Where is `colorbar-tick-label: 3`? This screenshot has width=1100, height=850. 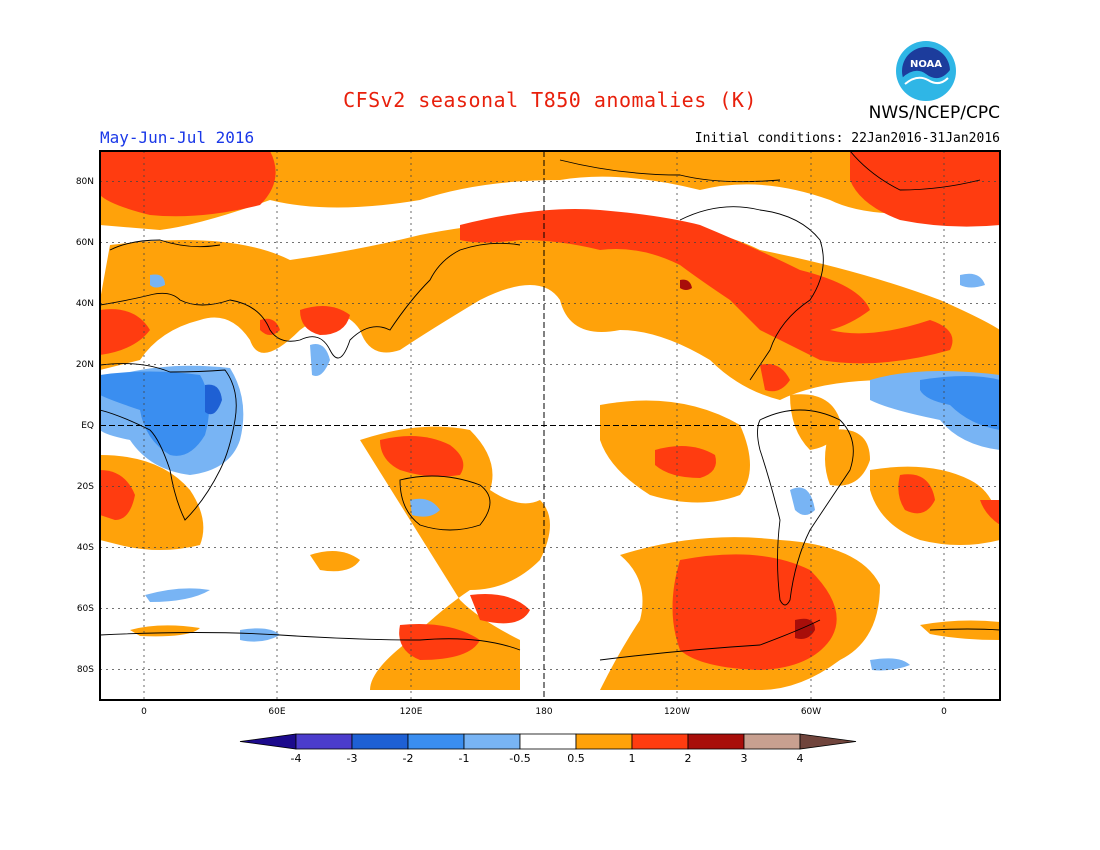
colorbar-tick-label: 3 is located at coordinates (744, 758).